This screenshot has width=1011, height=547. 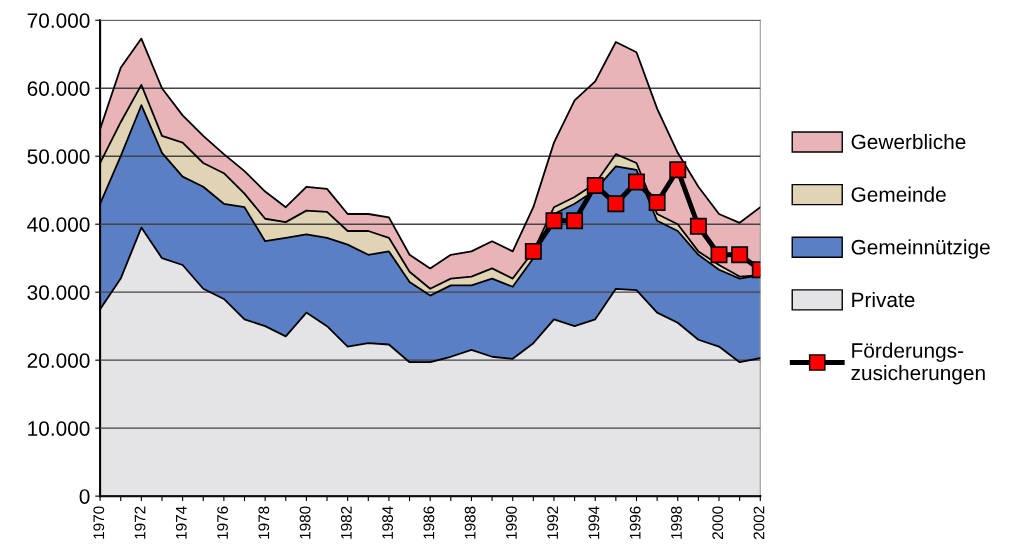 What do you see at coordinates (58, 20) in the screenshot?
I see `y-tick-label: 70.000` at bounding box center [58, 20].